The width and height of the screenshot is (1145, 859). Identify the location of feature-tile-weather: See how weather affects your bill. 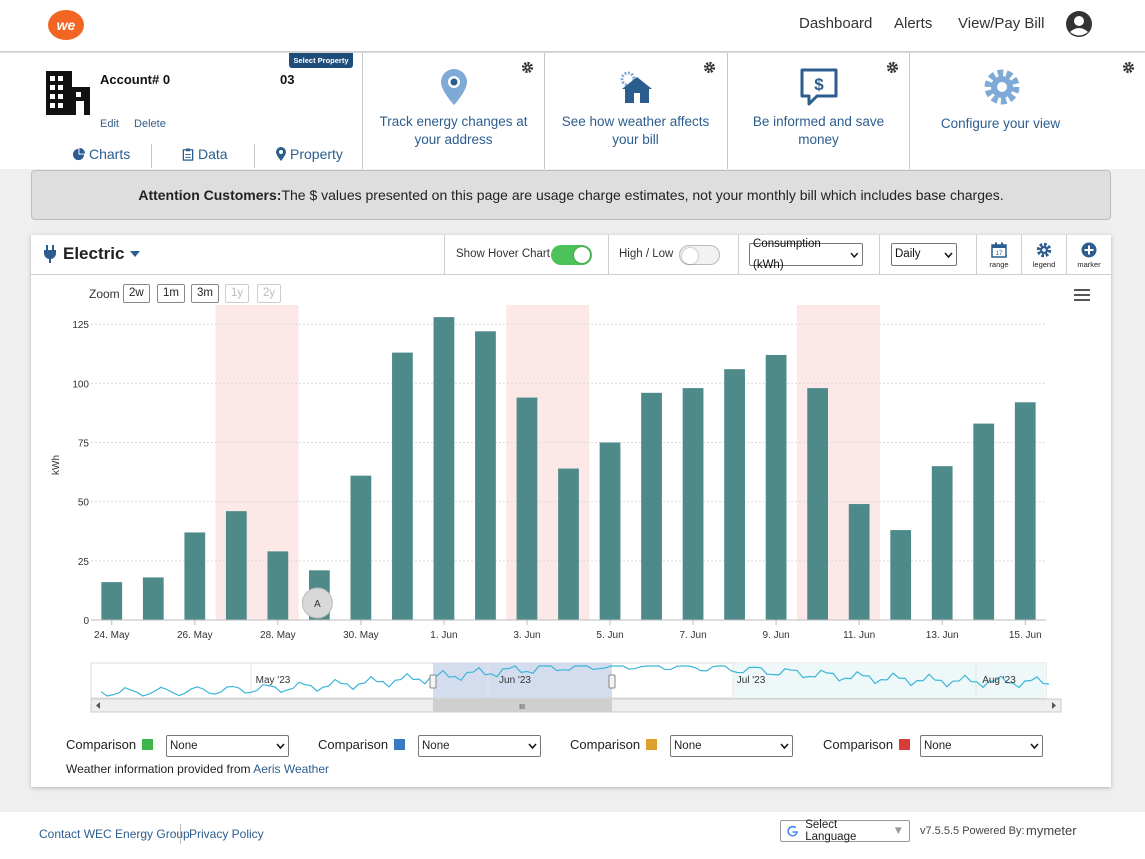
(635, 111).